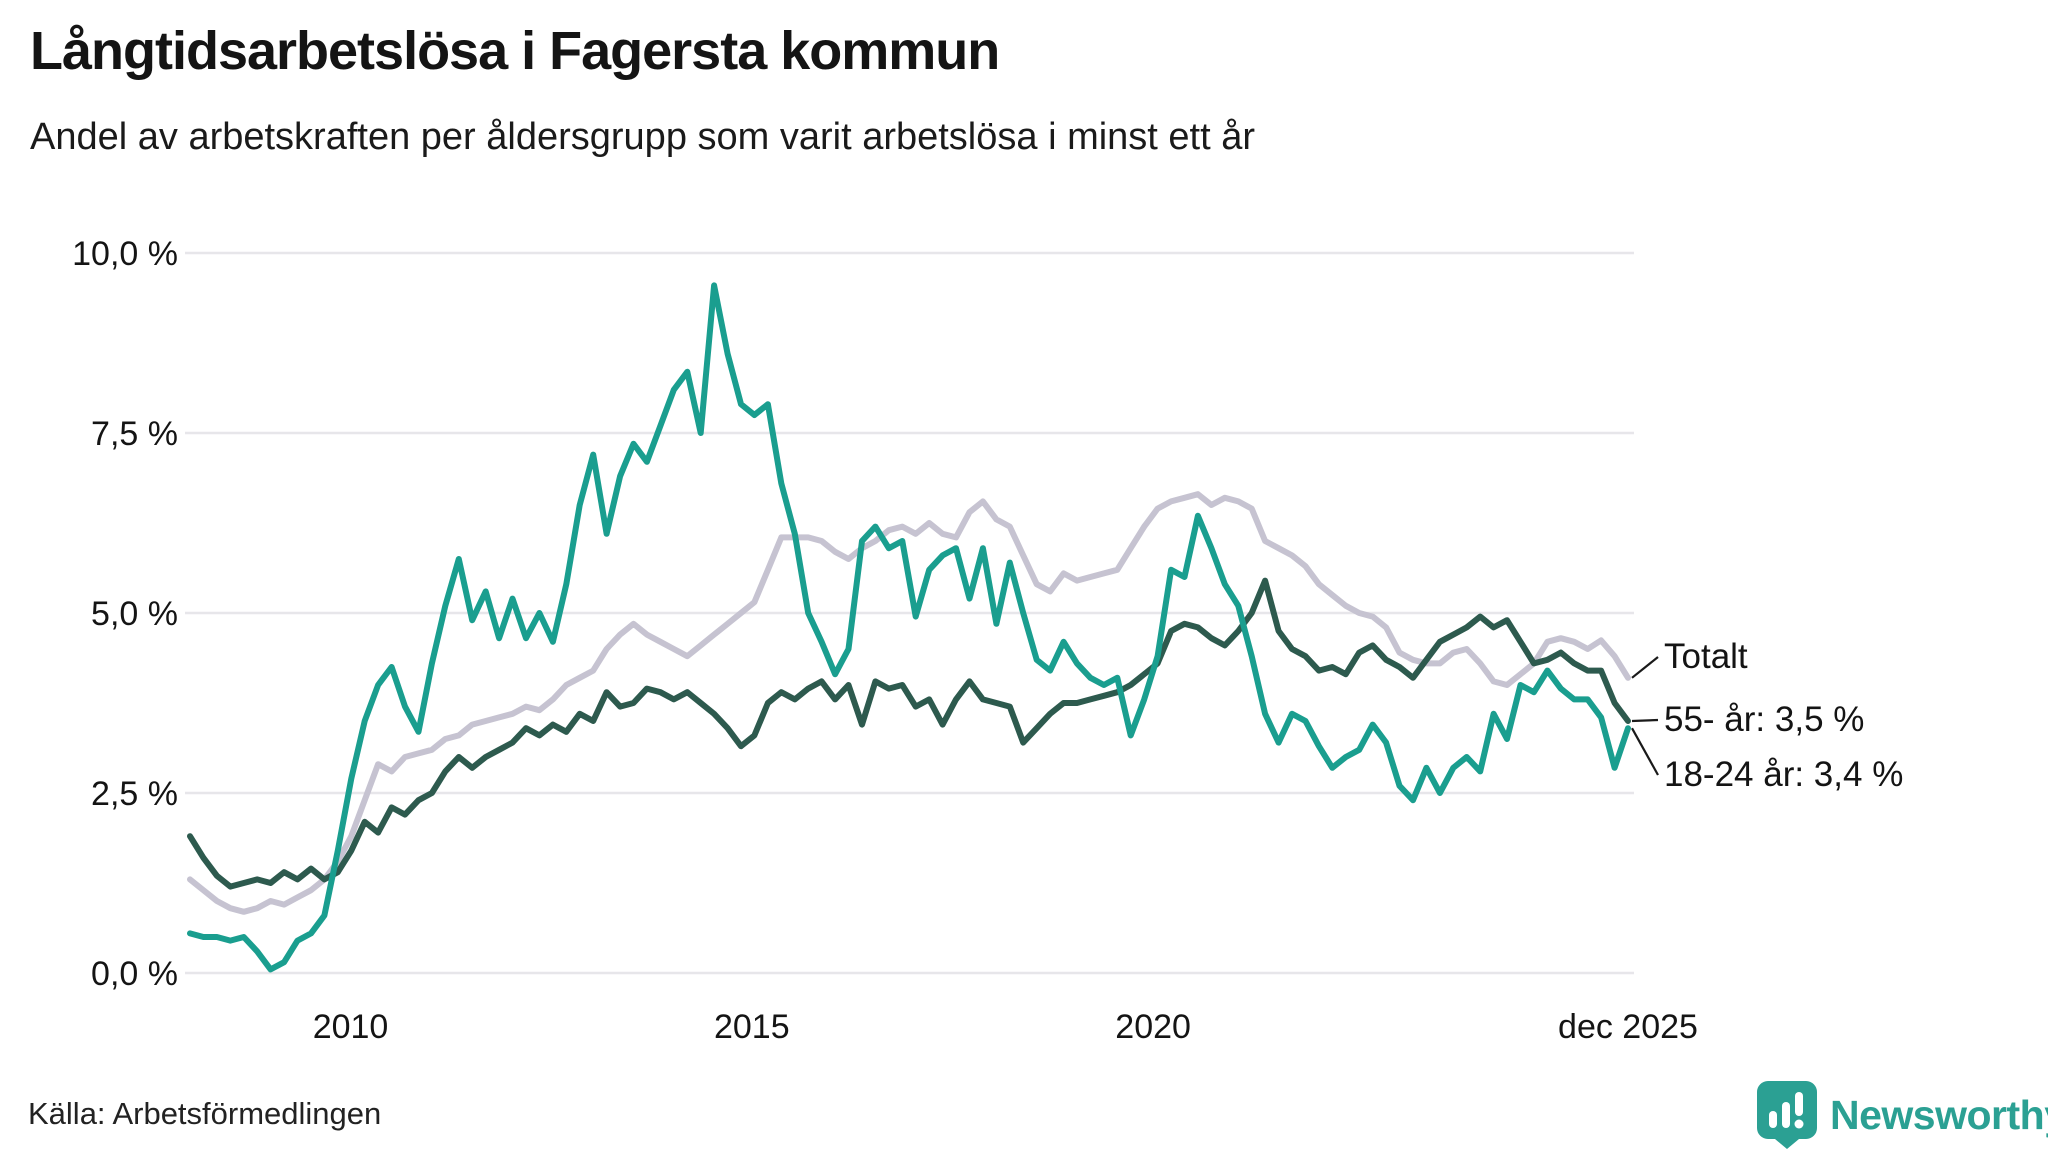 The width and height of the screenshot is (2048, 1152). I want to click on x-tick-label: 2020, so click(1153, 1027).